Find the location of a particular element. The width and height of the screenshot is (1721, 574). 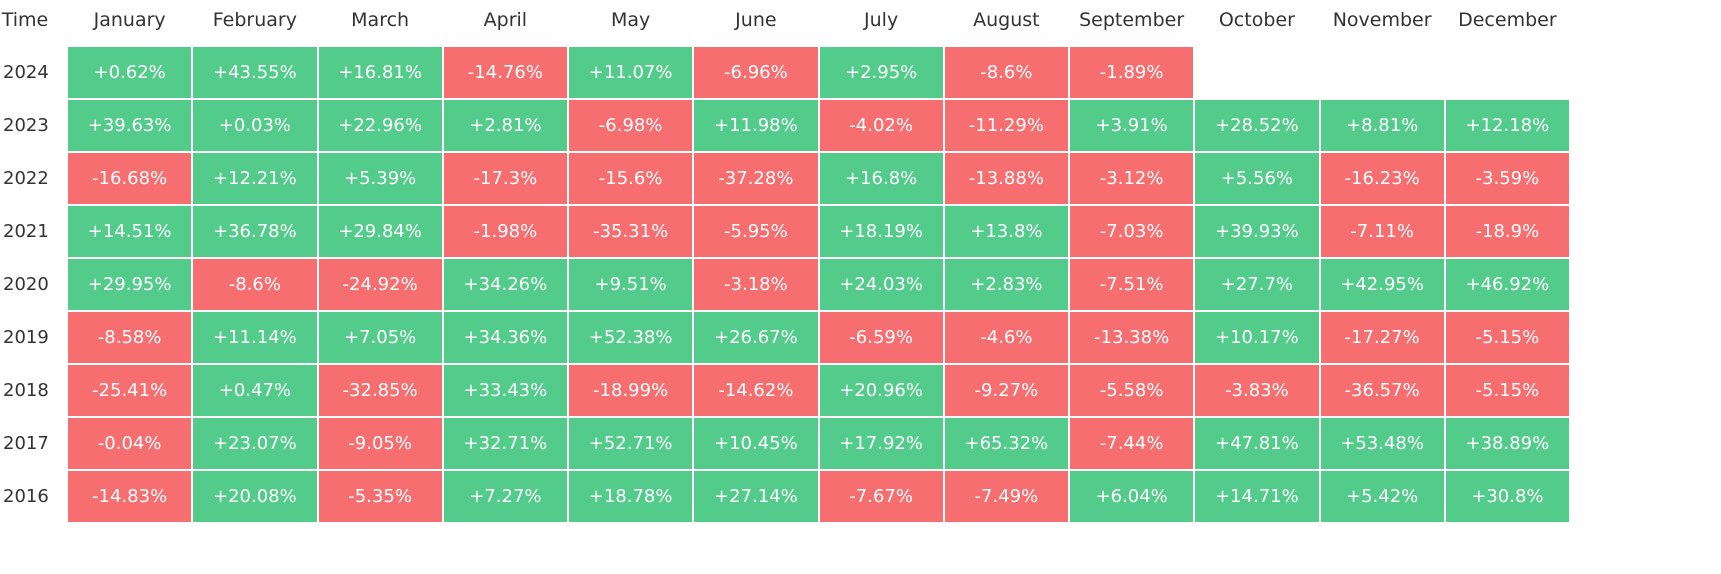

header-cell: November is located at coordinates (1382, 20).